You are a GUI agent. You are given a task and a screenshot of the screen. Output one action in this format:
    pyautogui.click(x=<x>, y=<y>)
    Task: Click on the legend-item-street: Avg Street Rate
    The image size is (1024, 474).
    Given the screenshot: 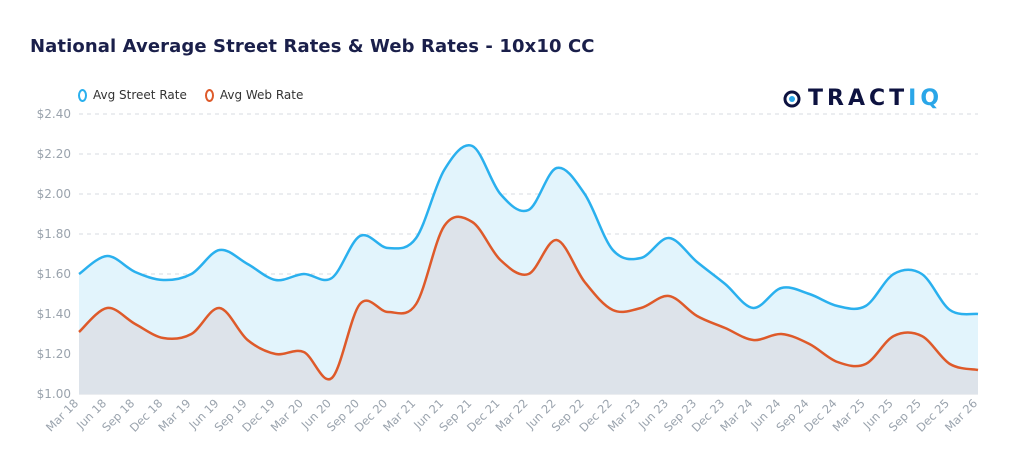 What is the action you would take?
    pyautogui.click(x=132, y=95)
    